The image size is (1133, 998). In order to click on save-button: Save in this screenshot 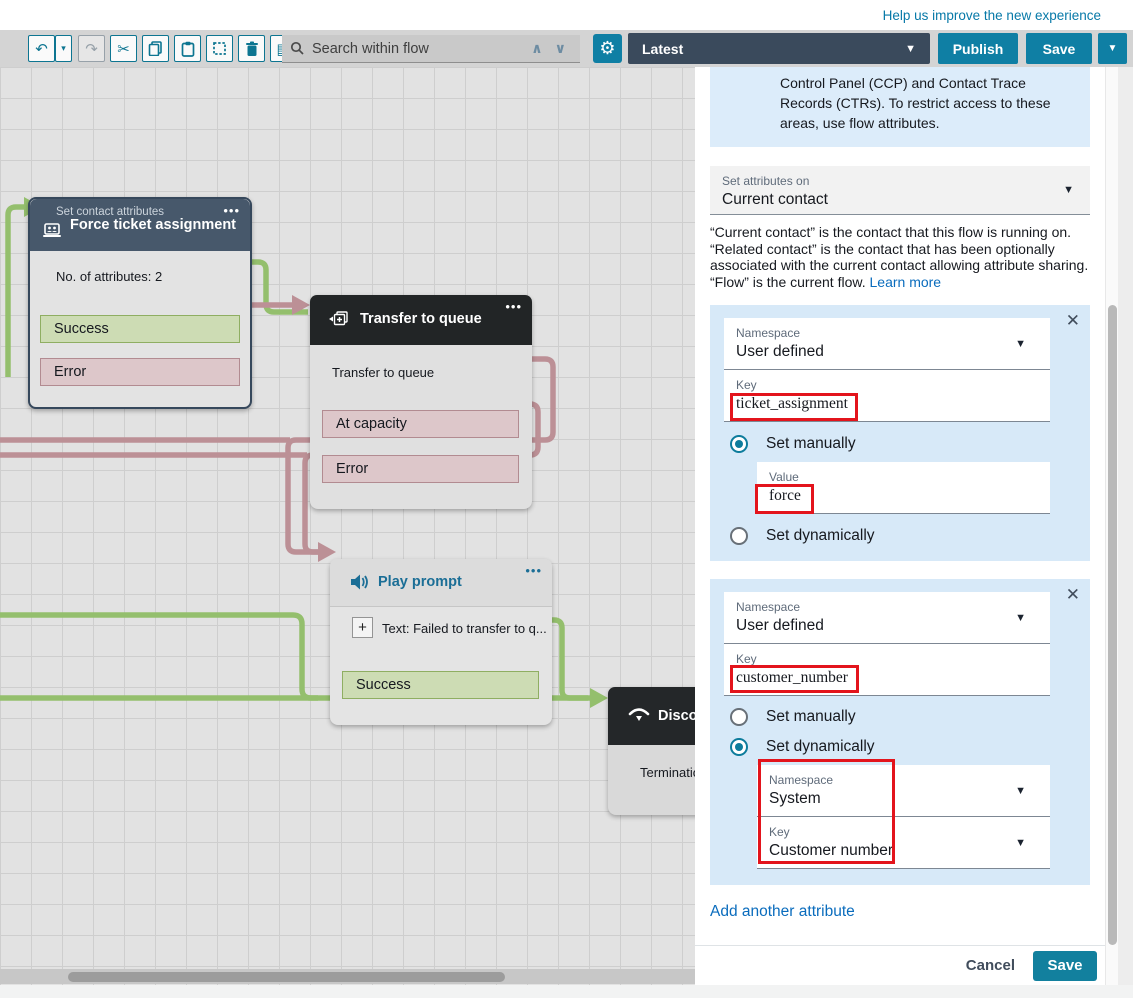, I will do `click(1065, 965)`.